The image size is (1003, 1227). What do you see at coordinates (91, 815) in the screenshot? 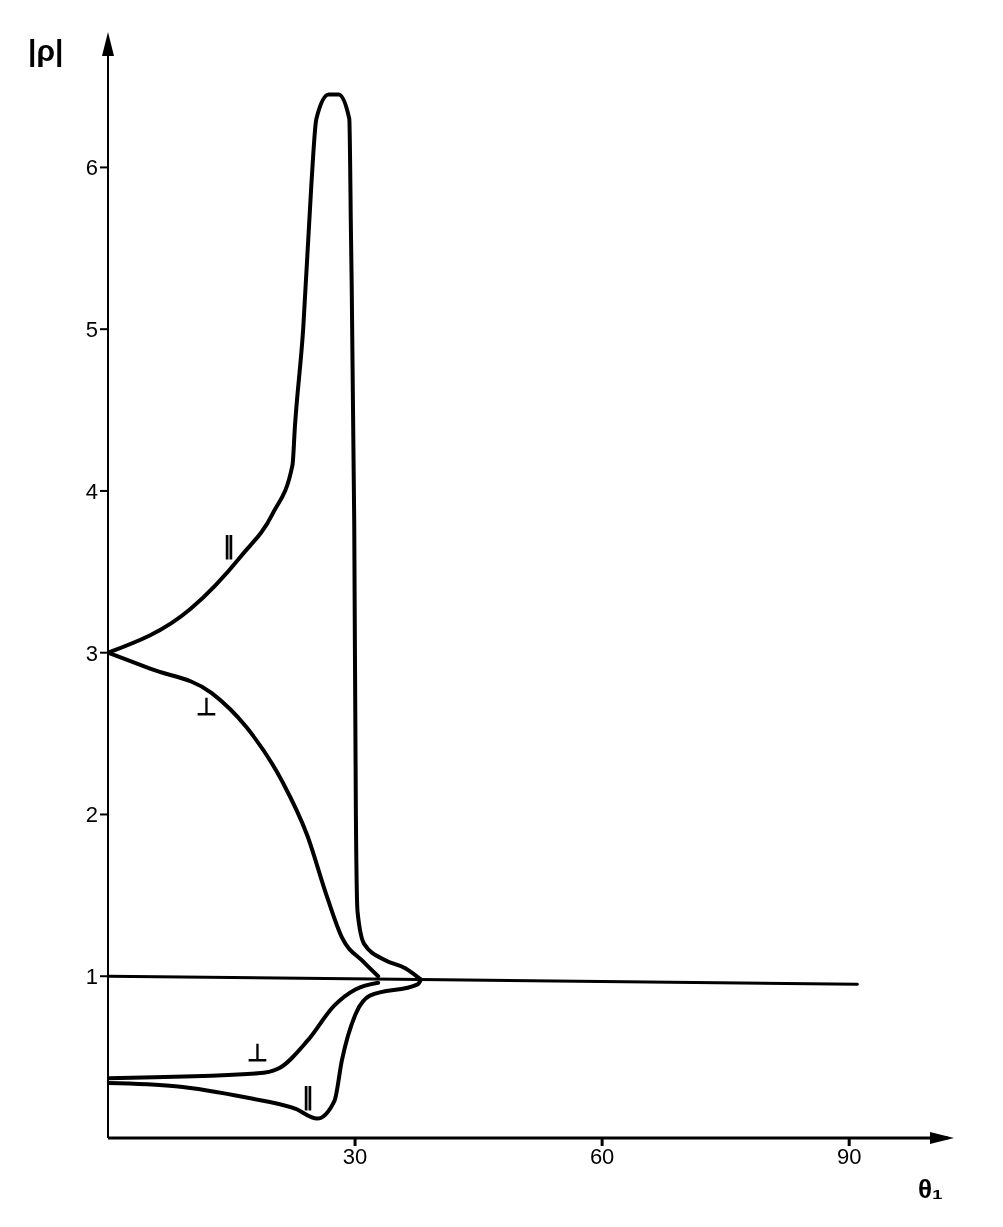
I see `y-tick-label: 2` at bounding box center [91, 815].